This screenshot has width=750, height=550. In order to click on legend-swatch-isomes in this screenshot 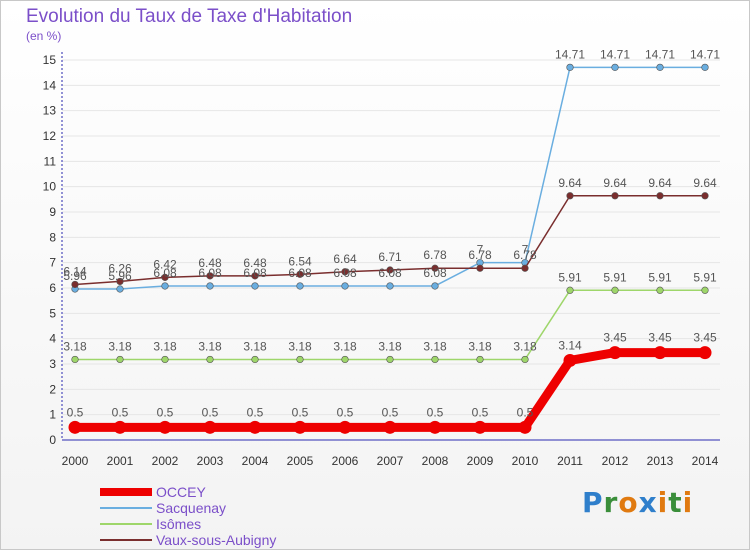, I will do `click(126, 524)`.